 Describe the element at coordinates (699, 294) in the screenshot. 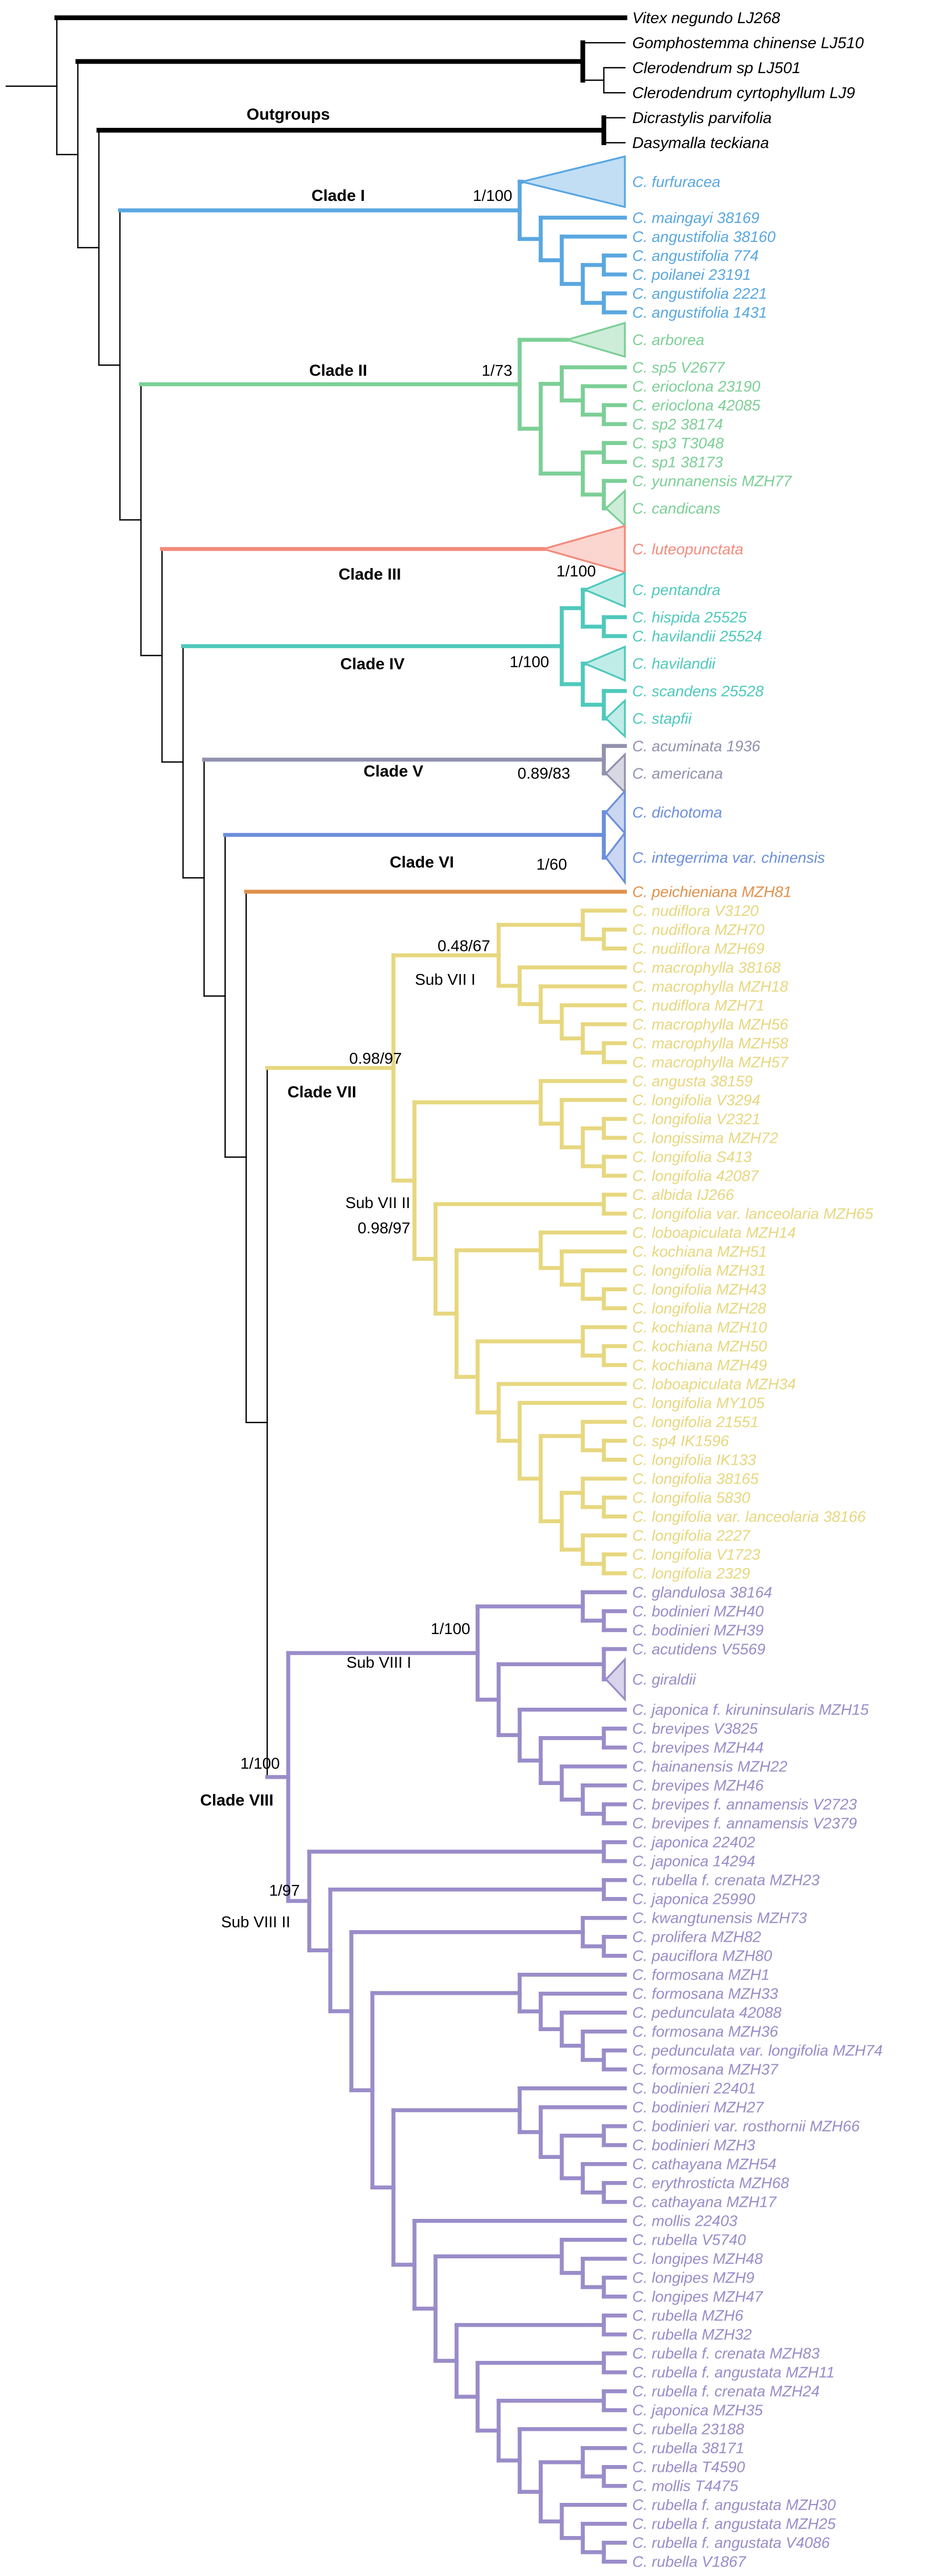

I see `taxon-label: C. angustifolia 2221` at that location.